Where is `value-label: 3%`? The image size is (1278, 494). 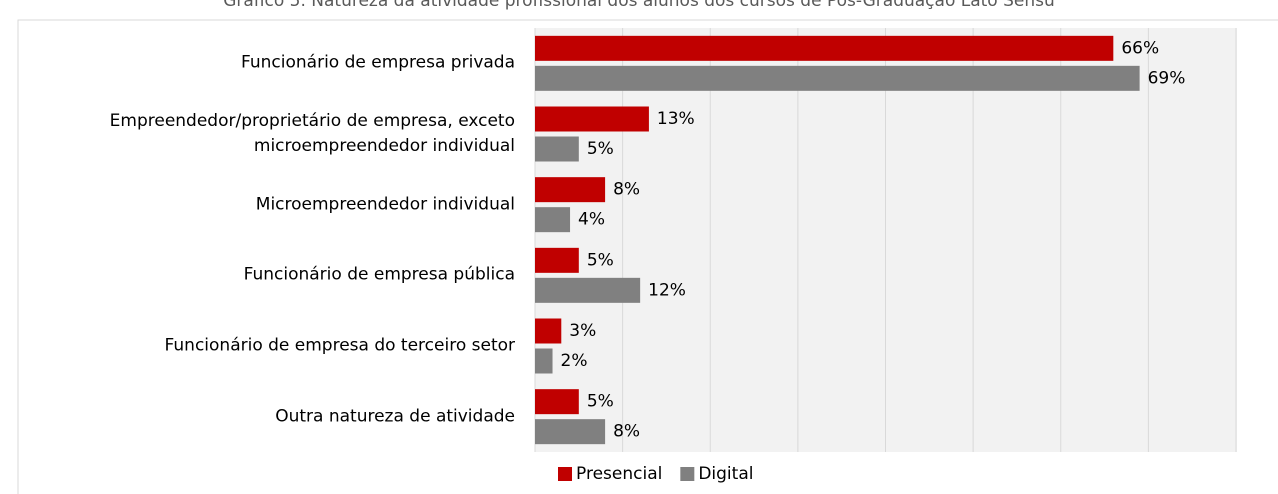
value-label: 3% is located at coordinates (582, 331).